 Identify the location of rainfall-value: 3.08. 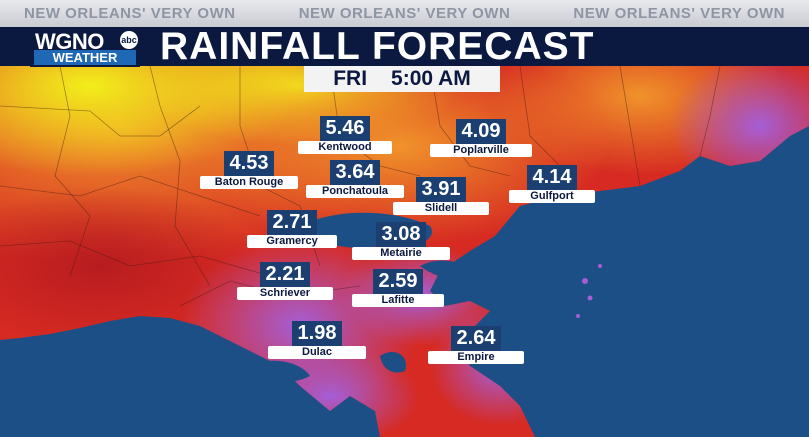
(401, 234).